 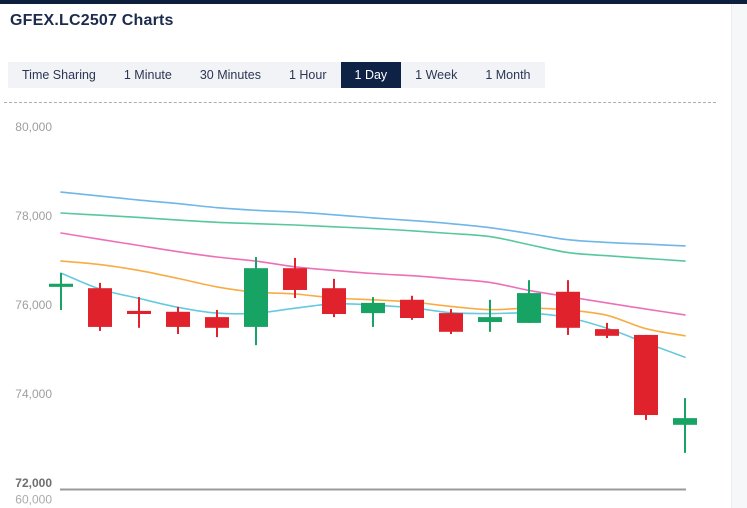 What do you see at coordinates (92, 20) in the screenshot?
I see `page-title: GFEX.LC2507 Charts` at bounding box center [92, 20].